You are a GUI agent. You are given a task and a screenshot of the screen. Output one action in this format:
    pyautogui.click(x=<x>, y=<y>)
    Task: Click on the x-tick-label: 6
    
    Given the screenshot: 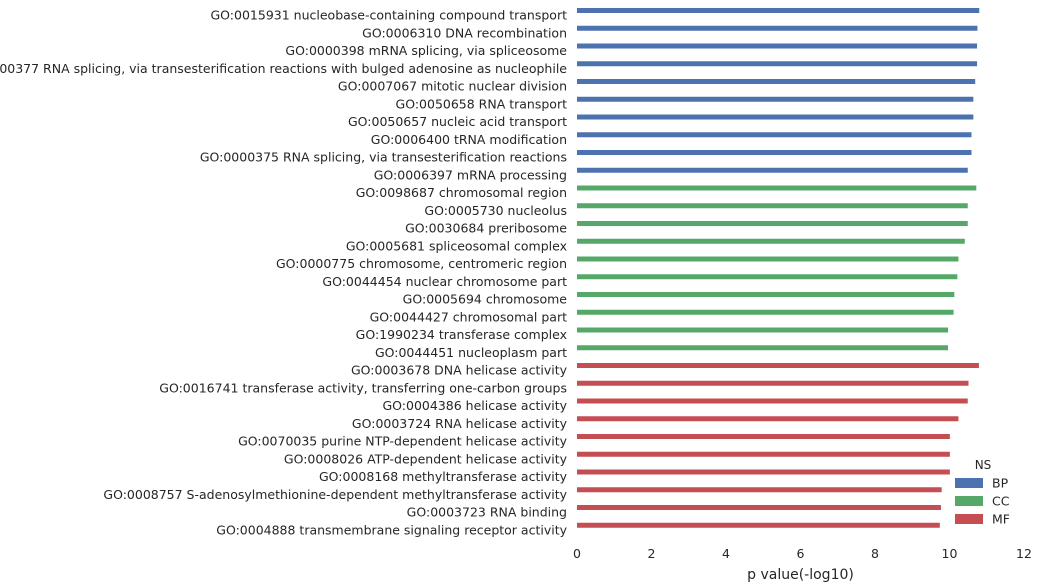 What is the action you would take?
    pyautogui.click(x=801, y=553)
    